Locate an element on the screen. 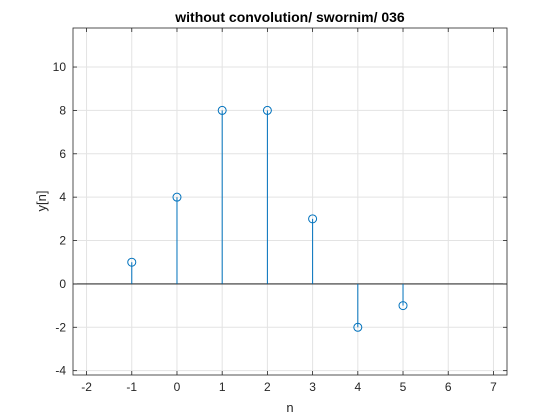 The image size is (560, 420). chart-title: without convolution/ swornim/ 036 is located at coordinates (289, 17).